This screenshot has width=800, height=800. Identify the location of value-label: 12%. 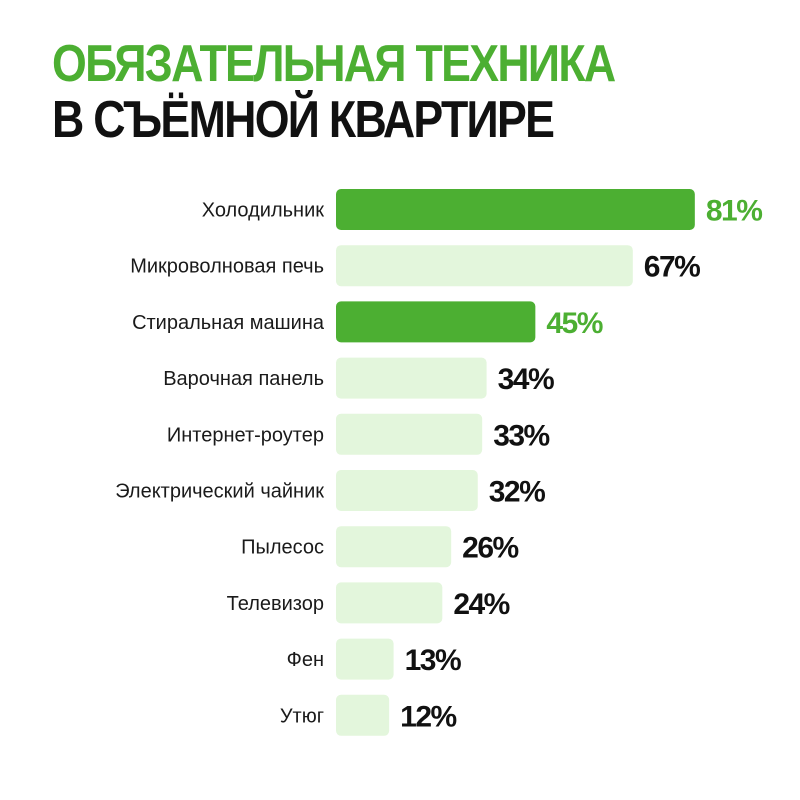
(428, 716).